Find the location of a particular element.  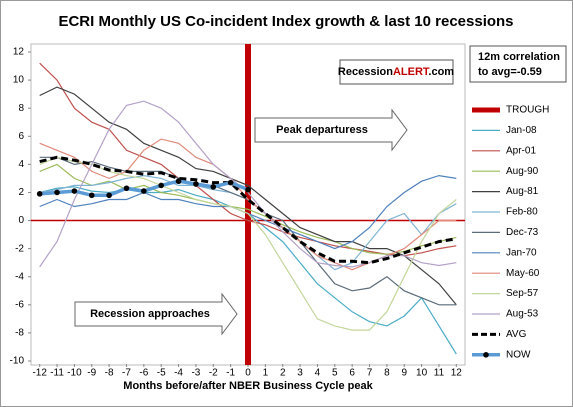

x-tick-label: 2 is located at coordinates (283, 373).